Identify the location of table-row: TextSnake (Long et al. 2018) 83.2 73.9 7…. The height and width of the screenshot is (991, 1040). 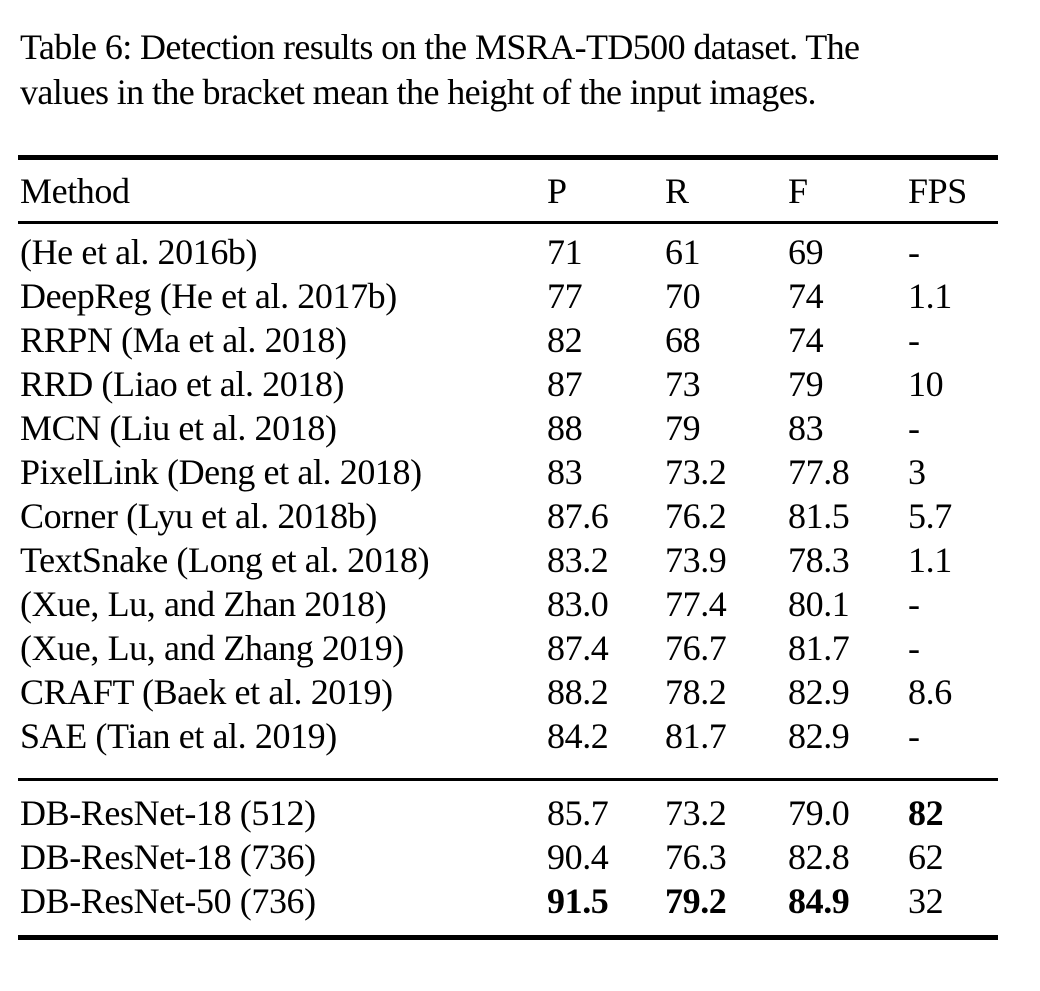
(508, 560).